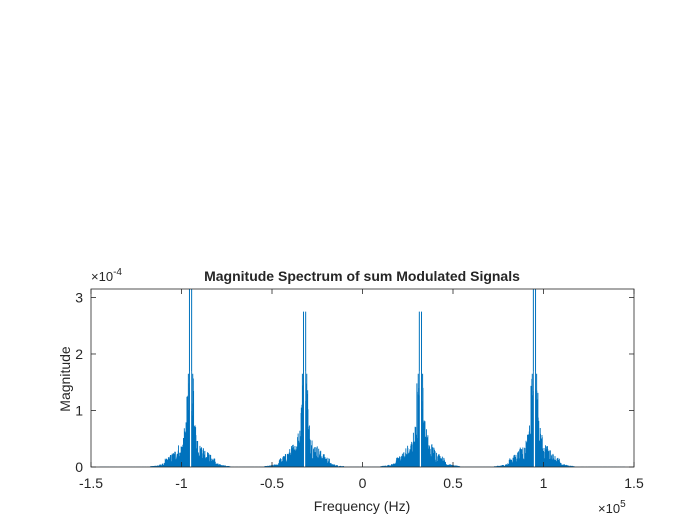 This screenshot has width=700, height=530. I want to click on y-tick-label: 0, so click(79, 467).